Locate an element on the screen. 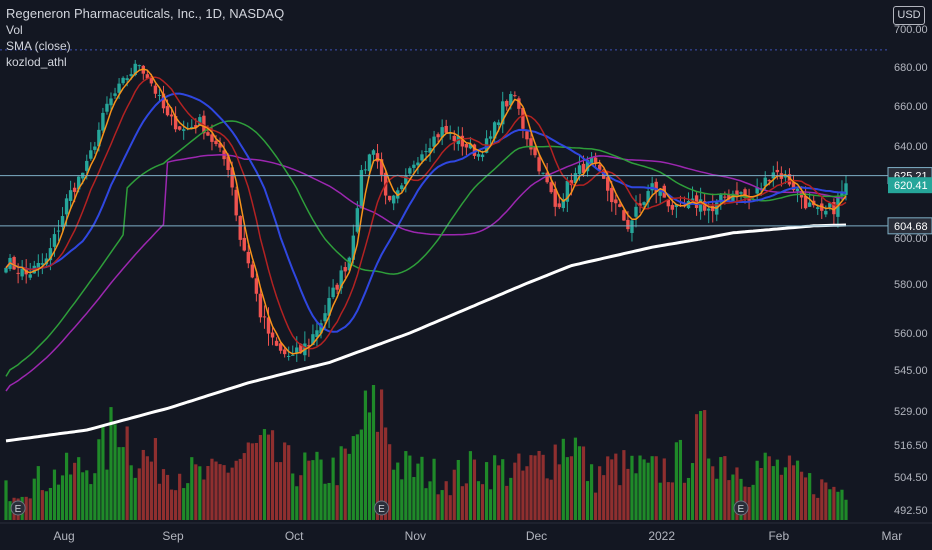  legend-sma: SMA (close) is located at coordinates (38, 46).